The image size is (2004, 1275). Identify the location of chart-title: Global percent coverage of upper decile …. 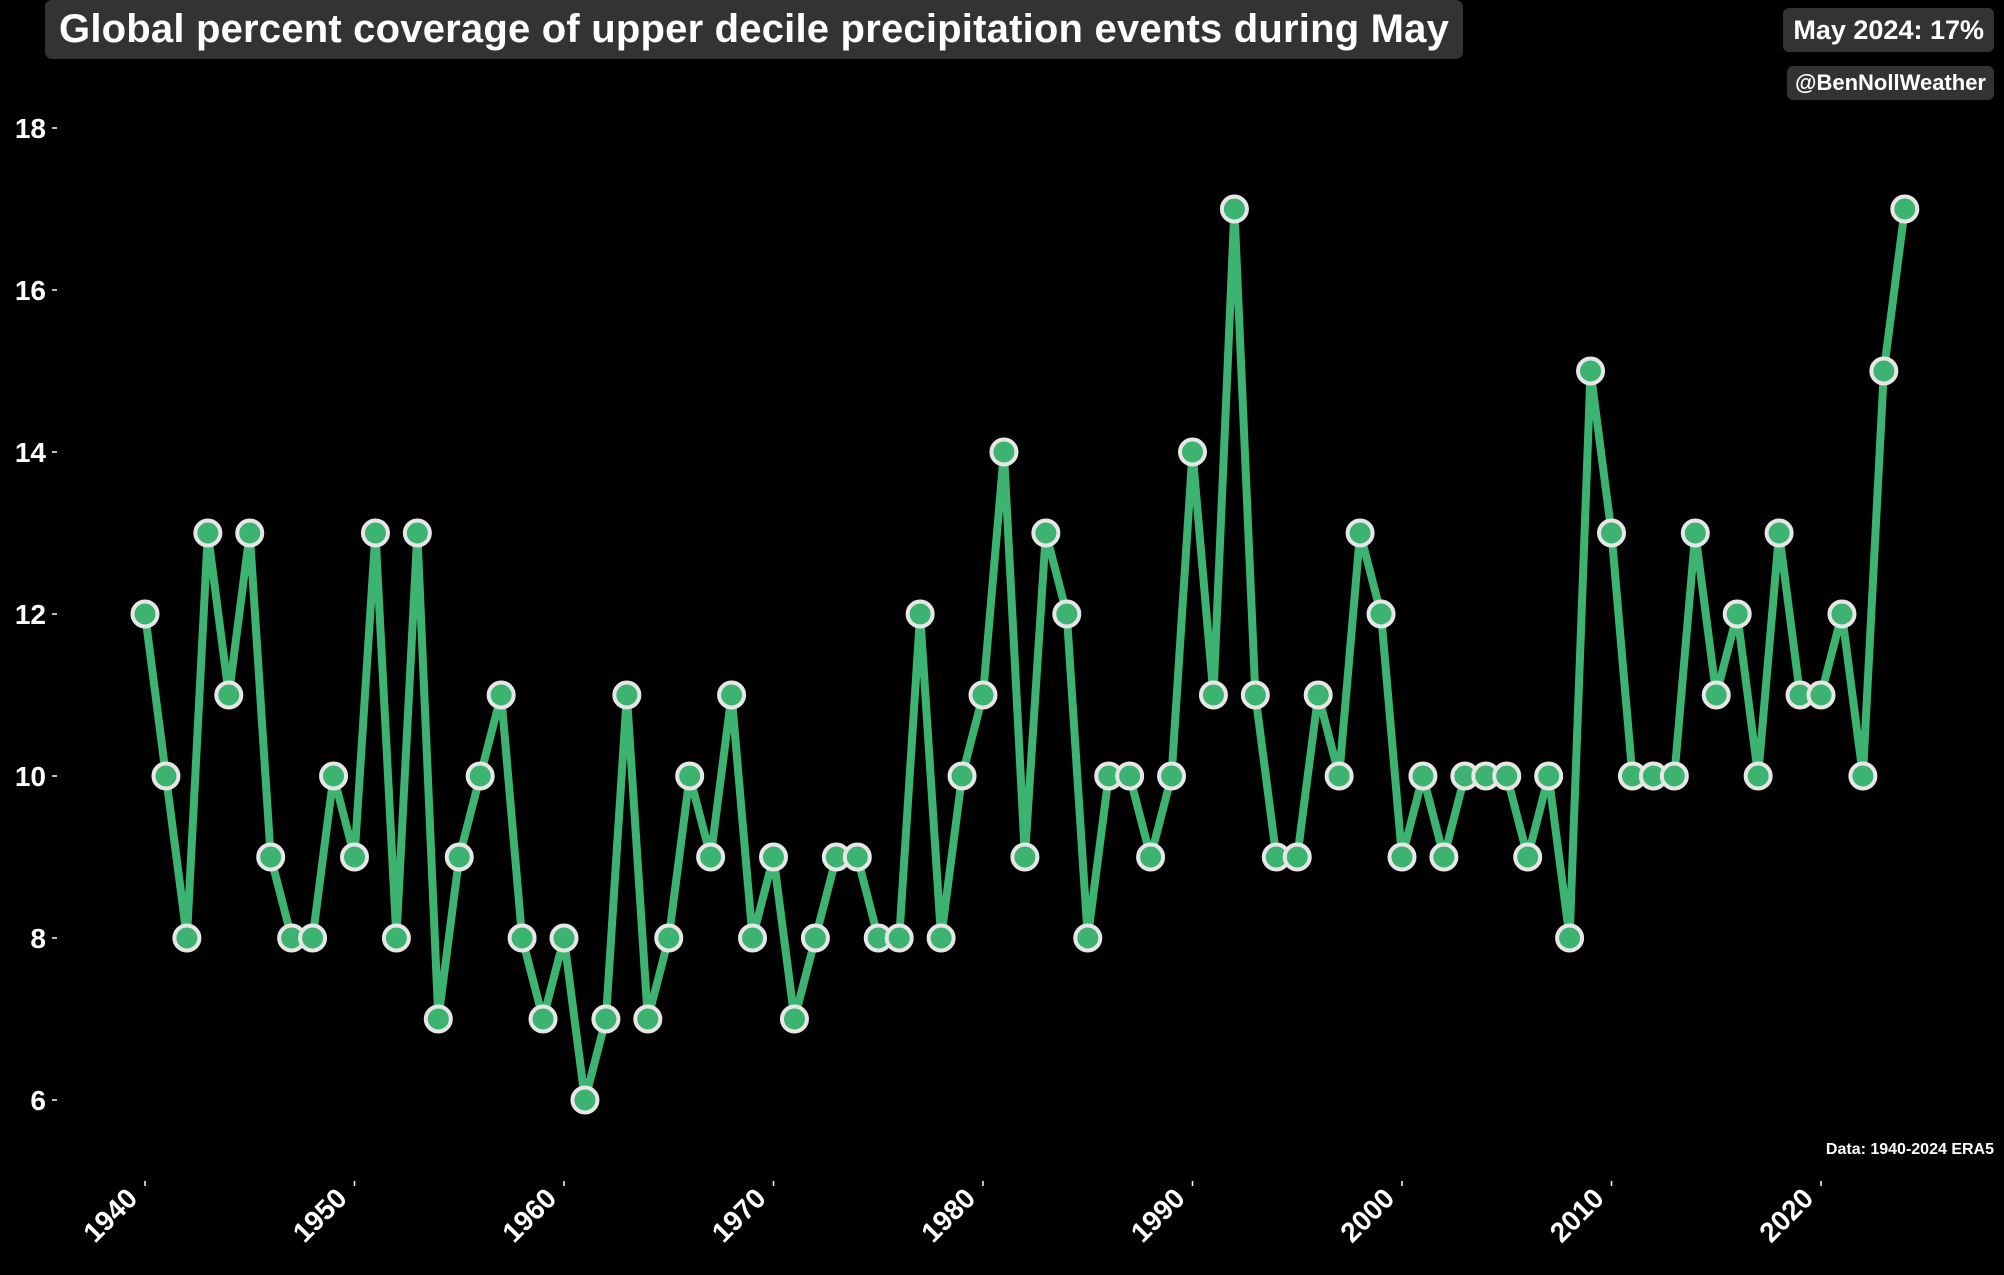
(754, 29).